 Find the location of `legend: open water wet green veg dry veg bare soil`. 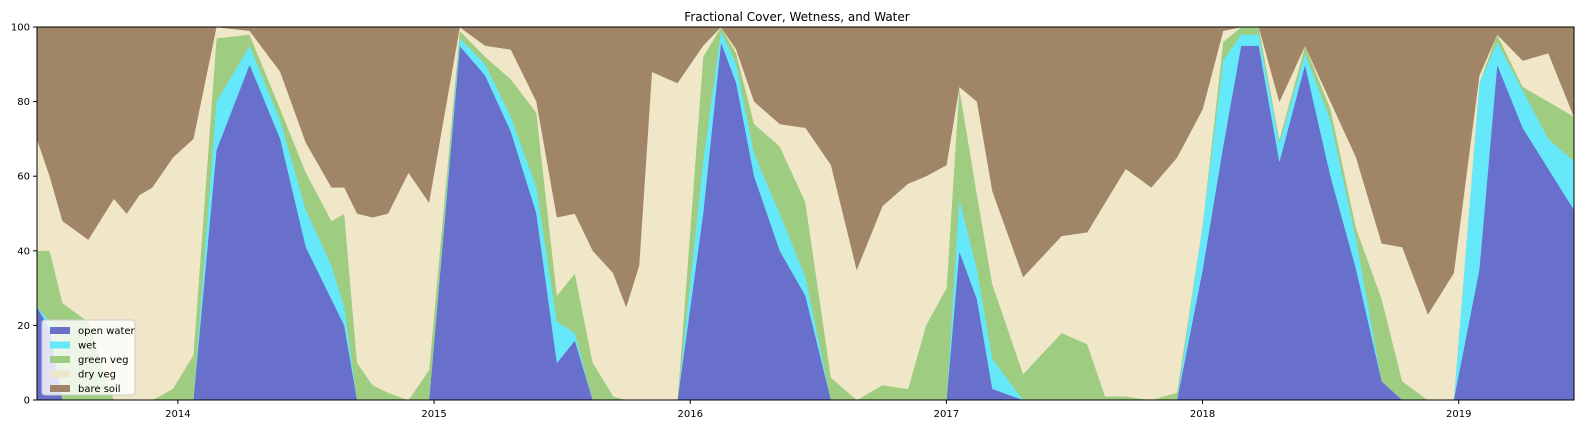

legend: open water wet green veg dry veg bare soil is located at coordinates (88, 357).